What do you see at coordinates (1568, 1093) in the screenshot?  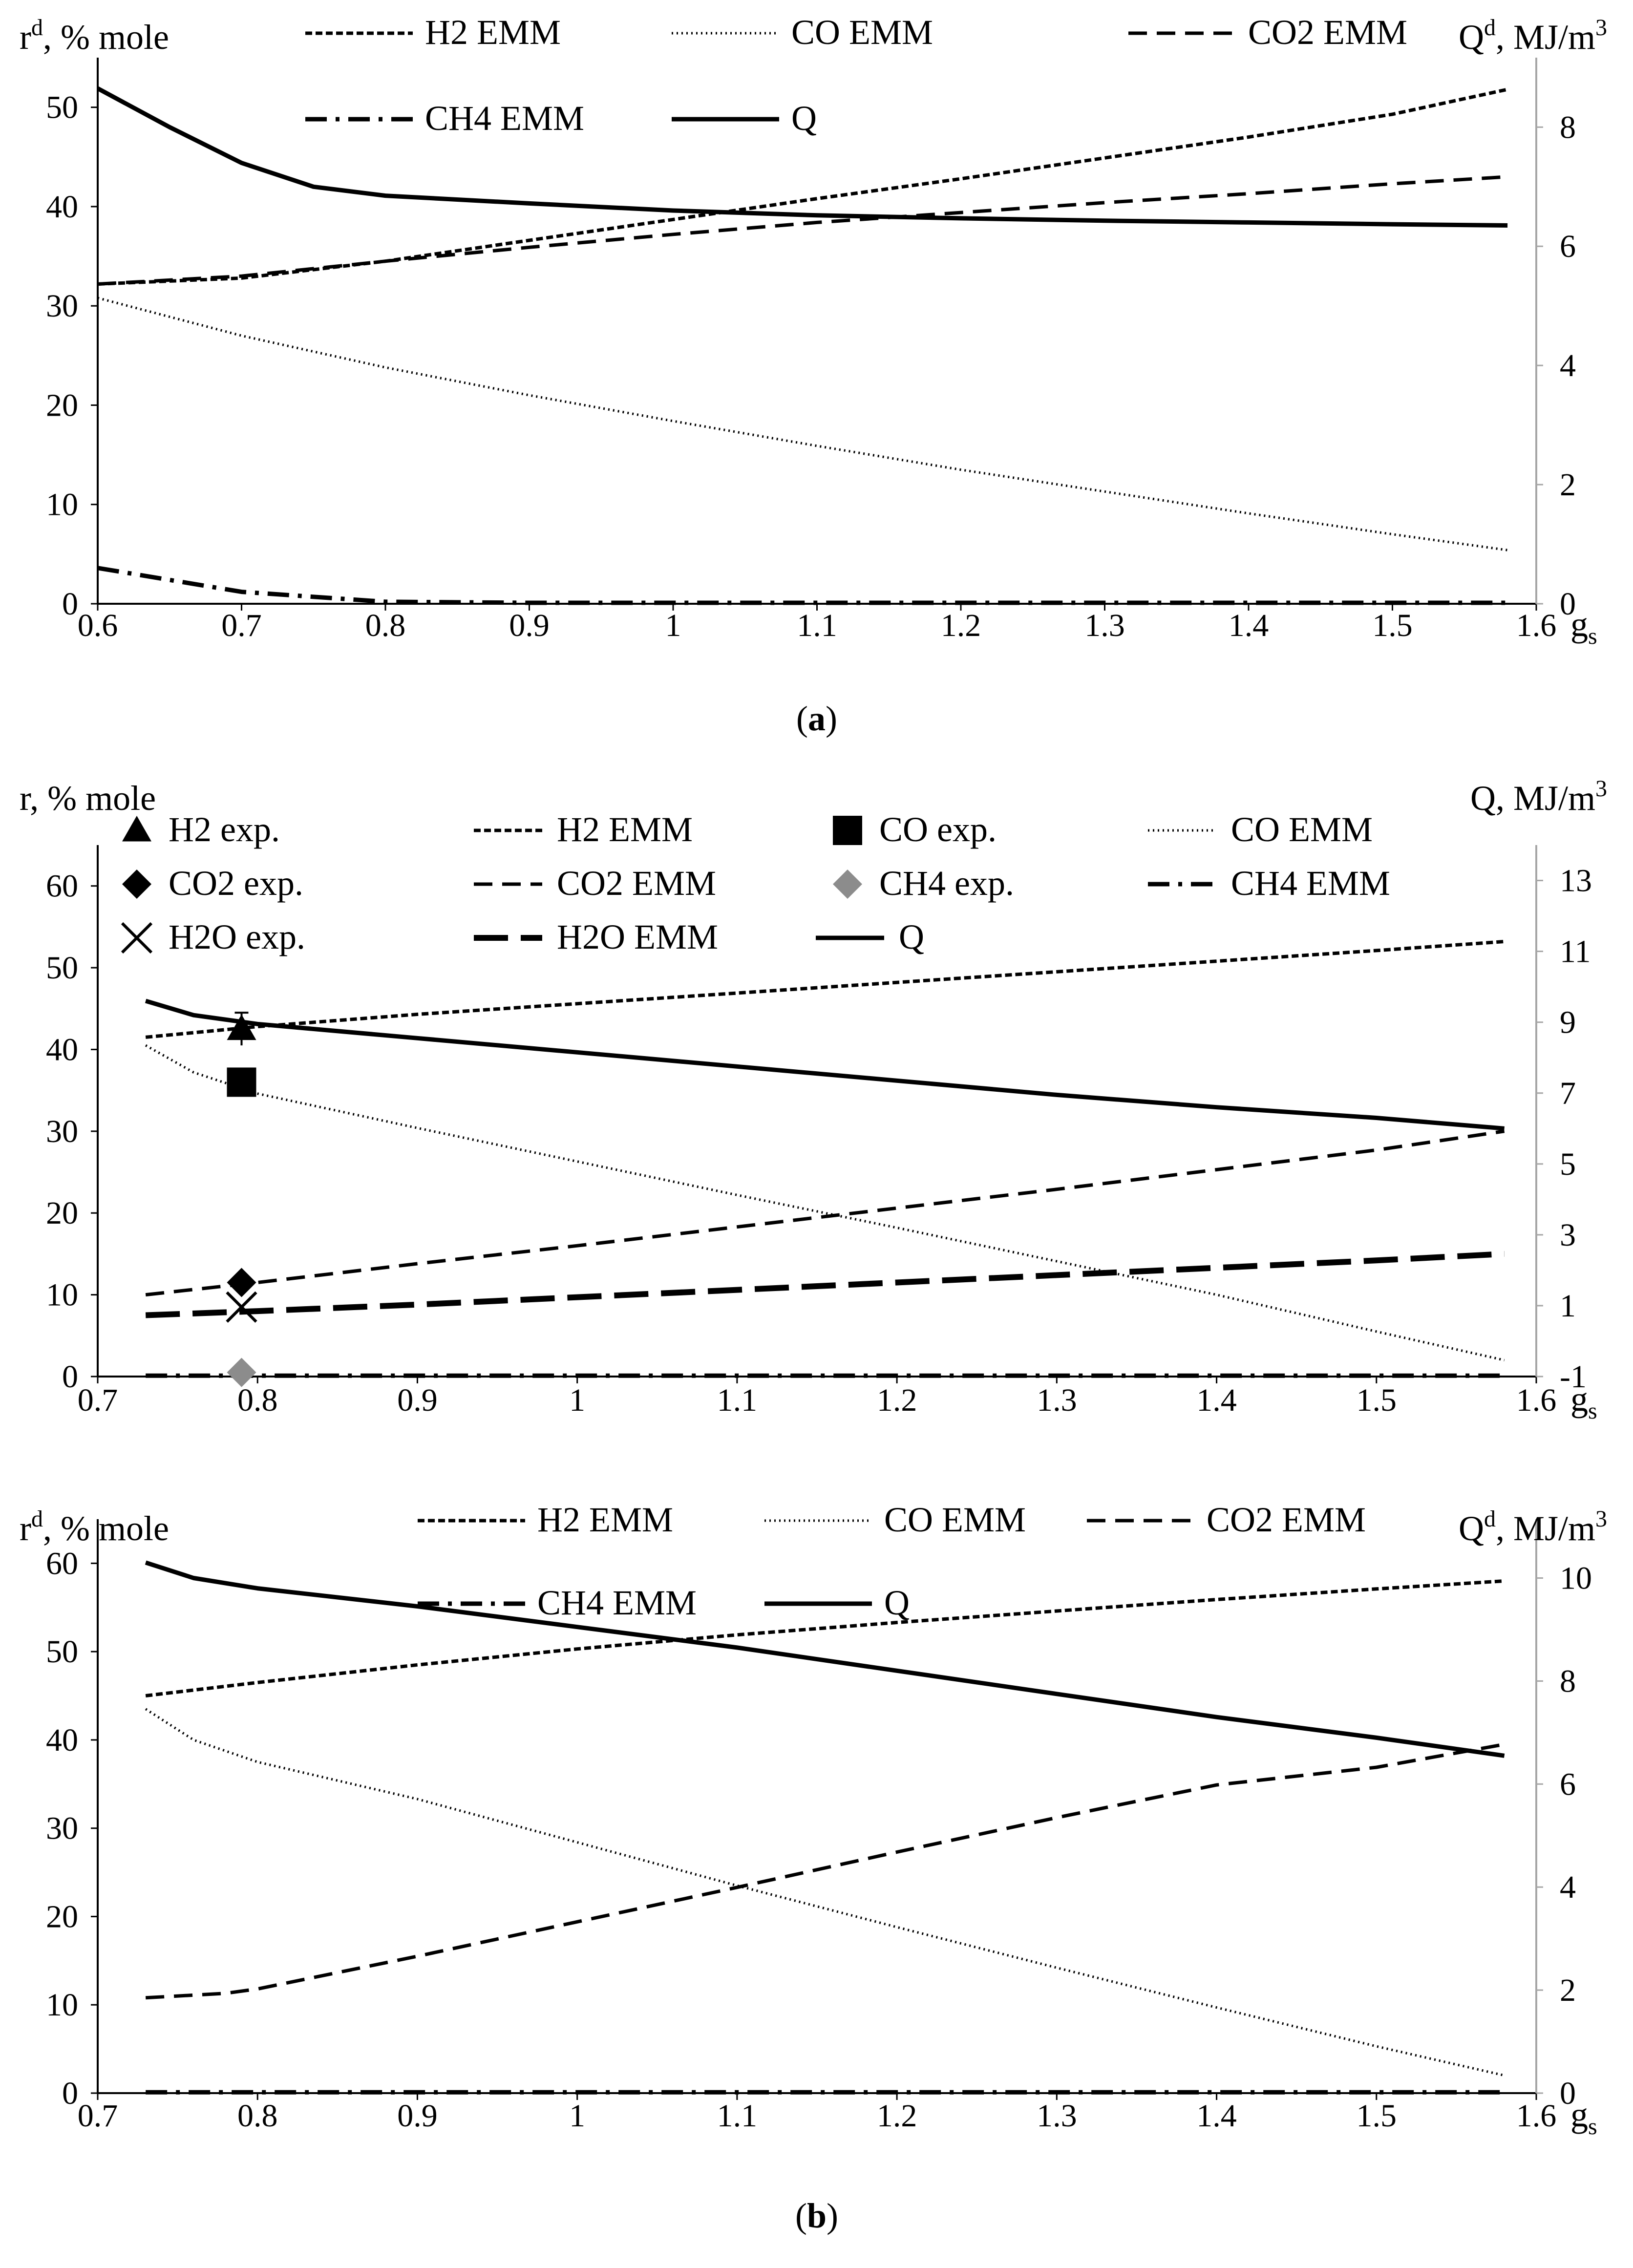 I see `y-right-tick-label: 7` at bounding box center [1568, 1093].